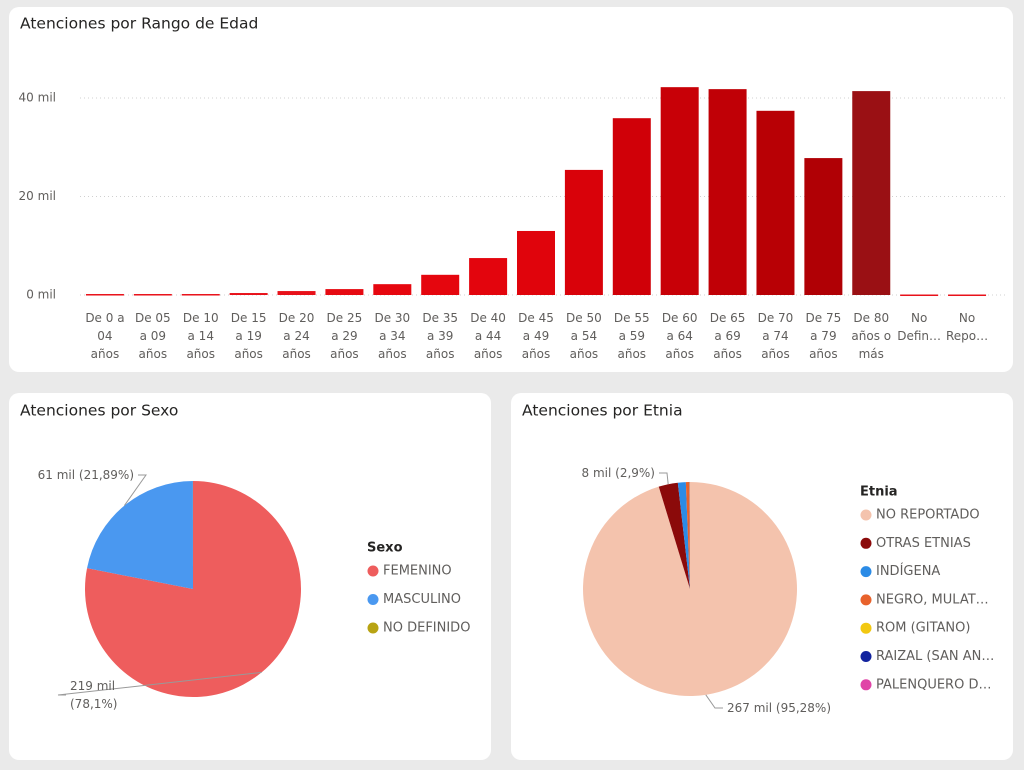 The width and height of the screenshot is (1024, 770). I want to click on x-tick-label: De 45 a 49 años, so click(536, 336).